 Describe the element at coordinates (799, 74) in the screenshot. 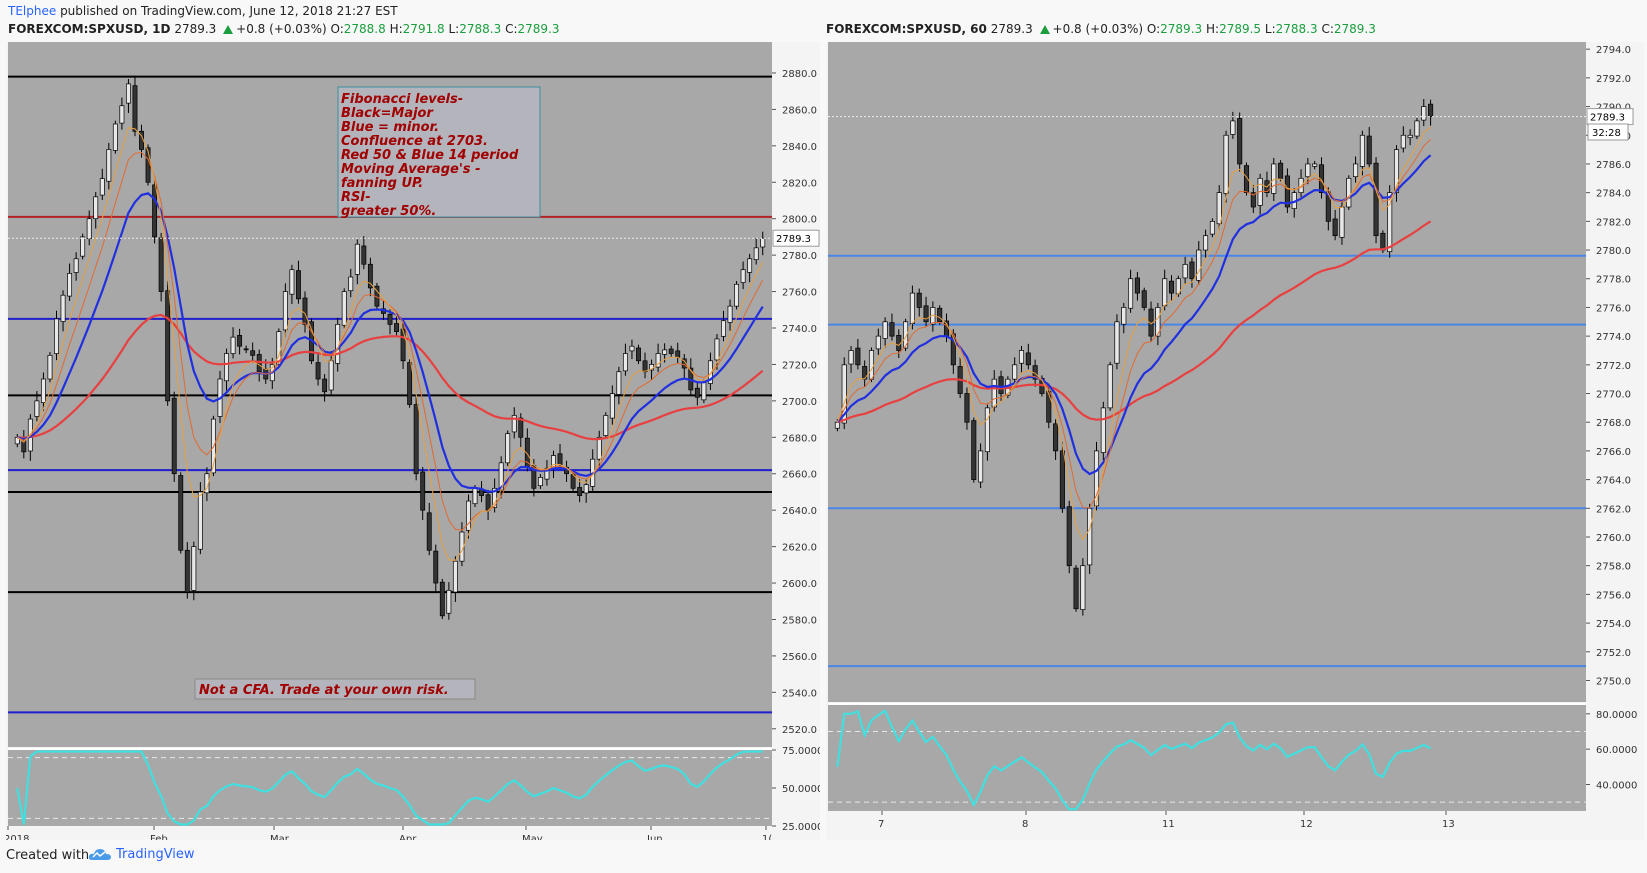

I see `y-tick-label: 2880.0` at that location.